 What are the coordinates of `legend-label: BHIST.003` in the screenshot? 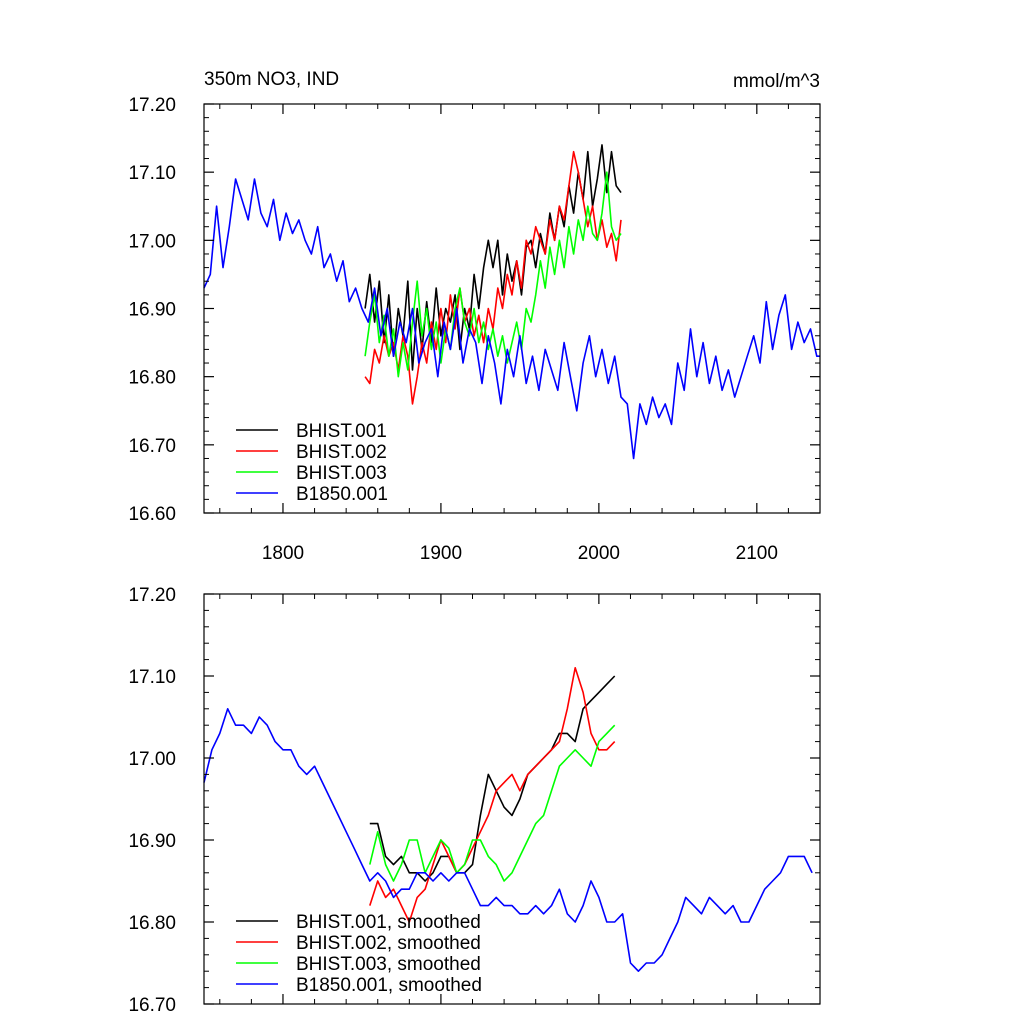 It's located at (341, 473).